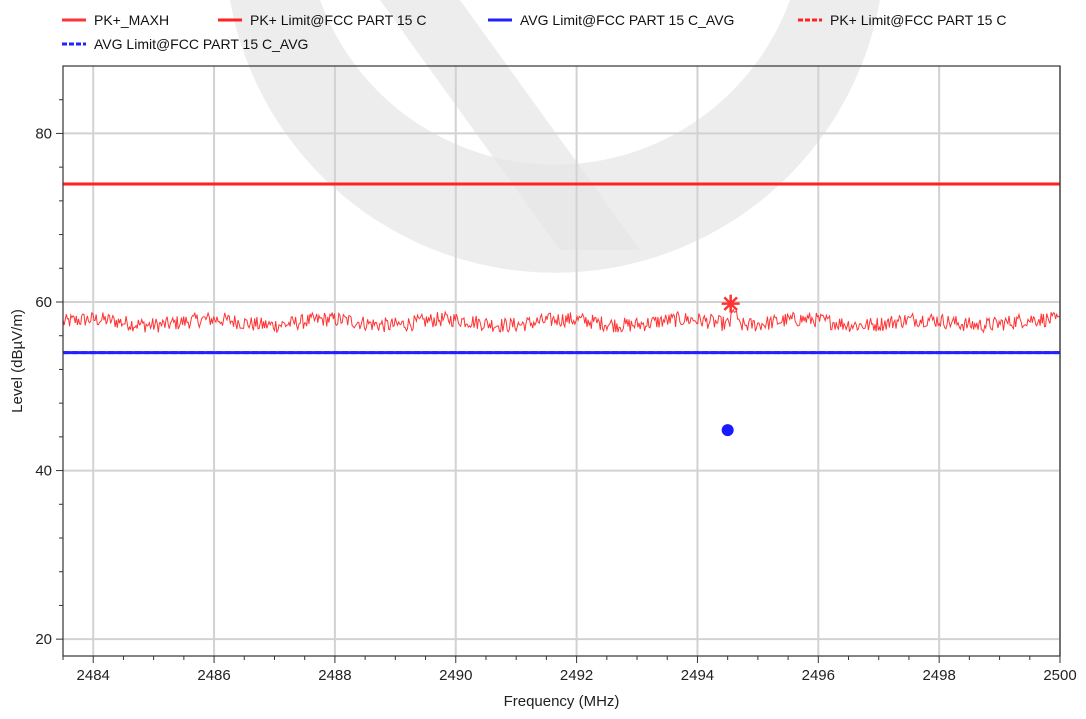 This screenshot has width=1086, height=719. What do you see at coordinates (730, 365) in the screenshot?
I see `markers` at bounding box center [730, 365].